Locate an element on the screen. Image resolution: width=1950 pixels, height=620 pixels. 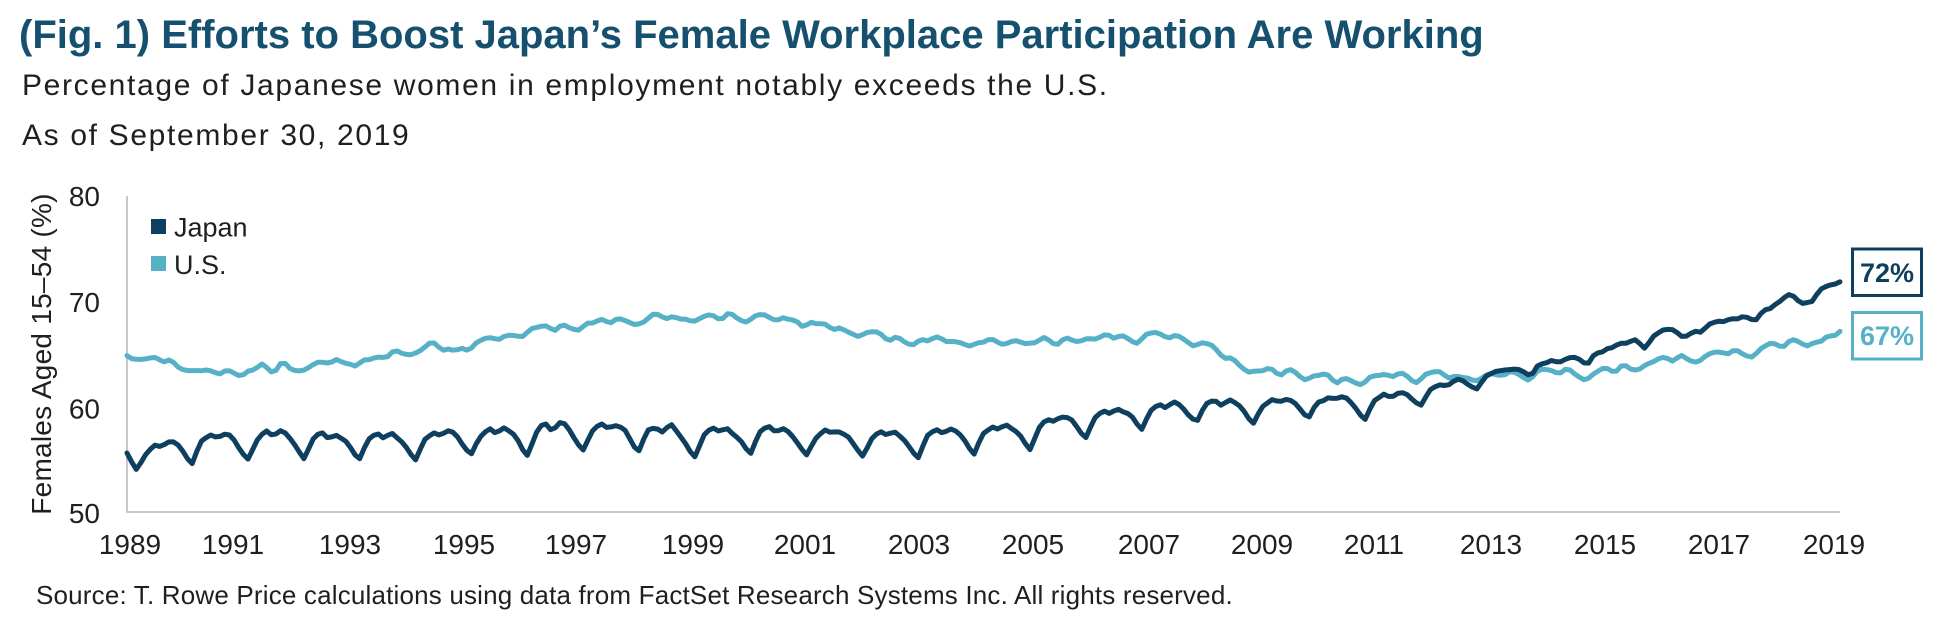
svg-text: Females Aged 15–54 (%) is located at coordinates (41, 353).